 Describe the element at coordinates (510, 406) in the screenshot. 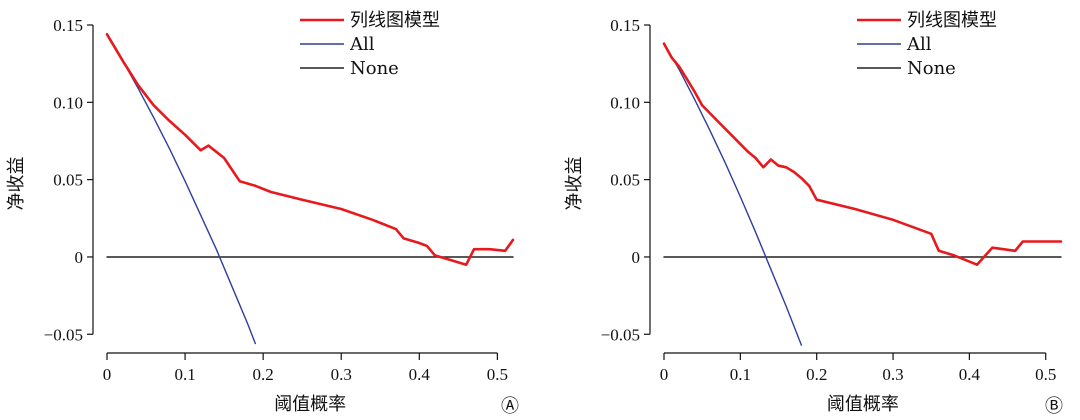

I see `panel-label: Ⓐ` at that location.